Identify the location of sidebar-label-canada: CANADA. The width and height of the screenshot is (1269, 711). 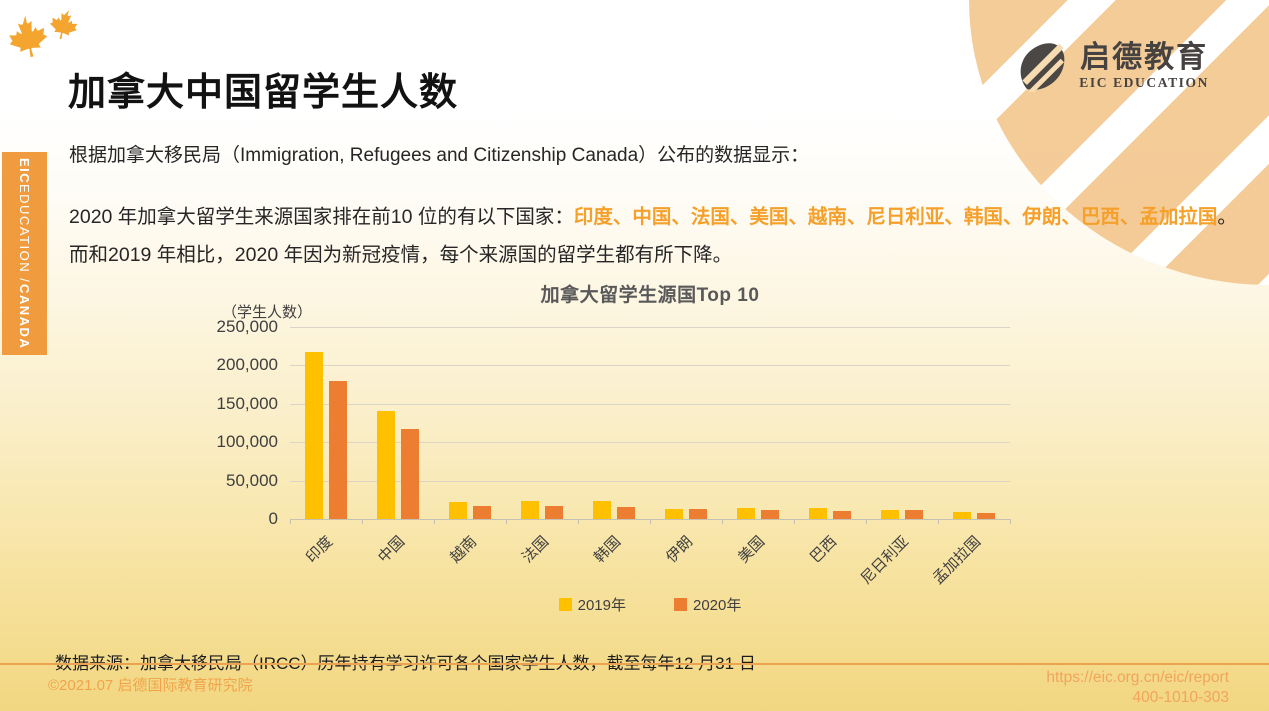
(24, 316).